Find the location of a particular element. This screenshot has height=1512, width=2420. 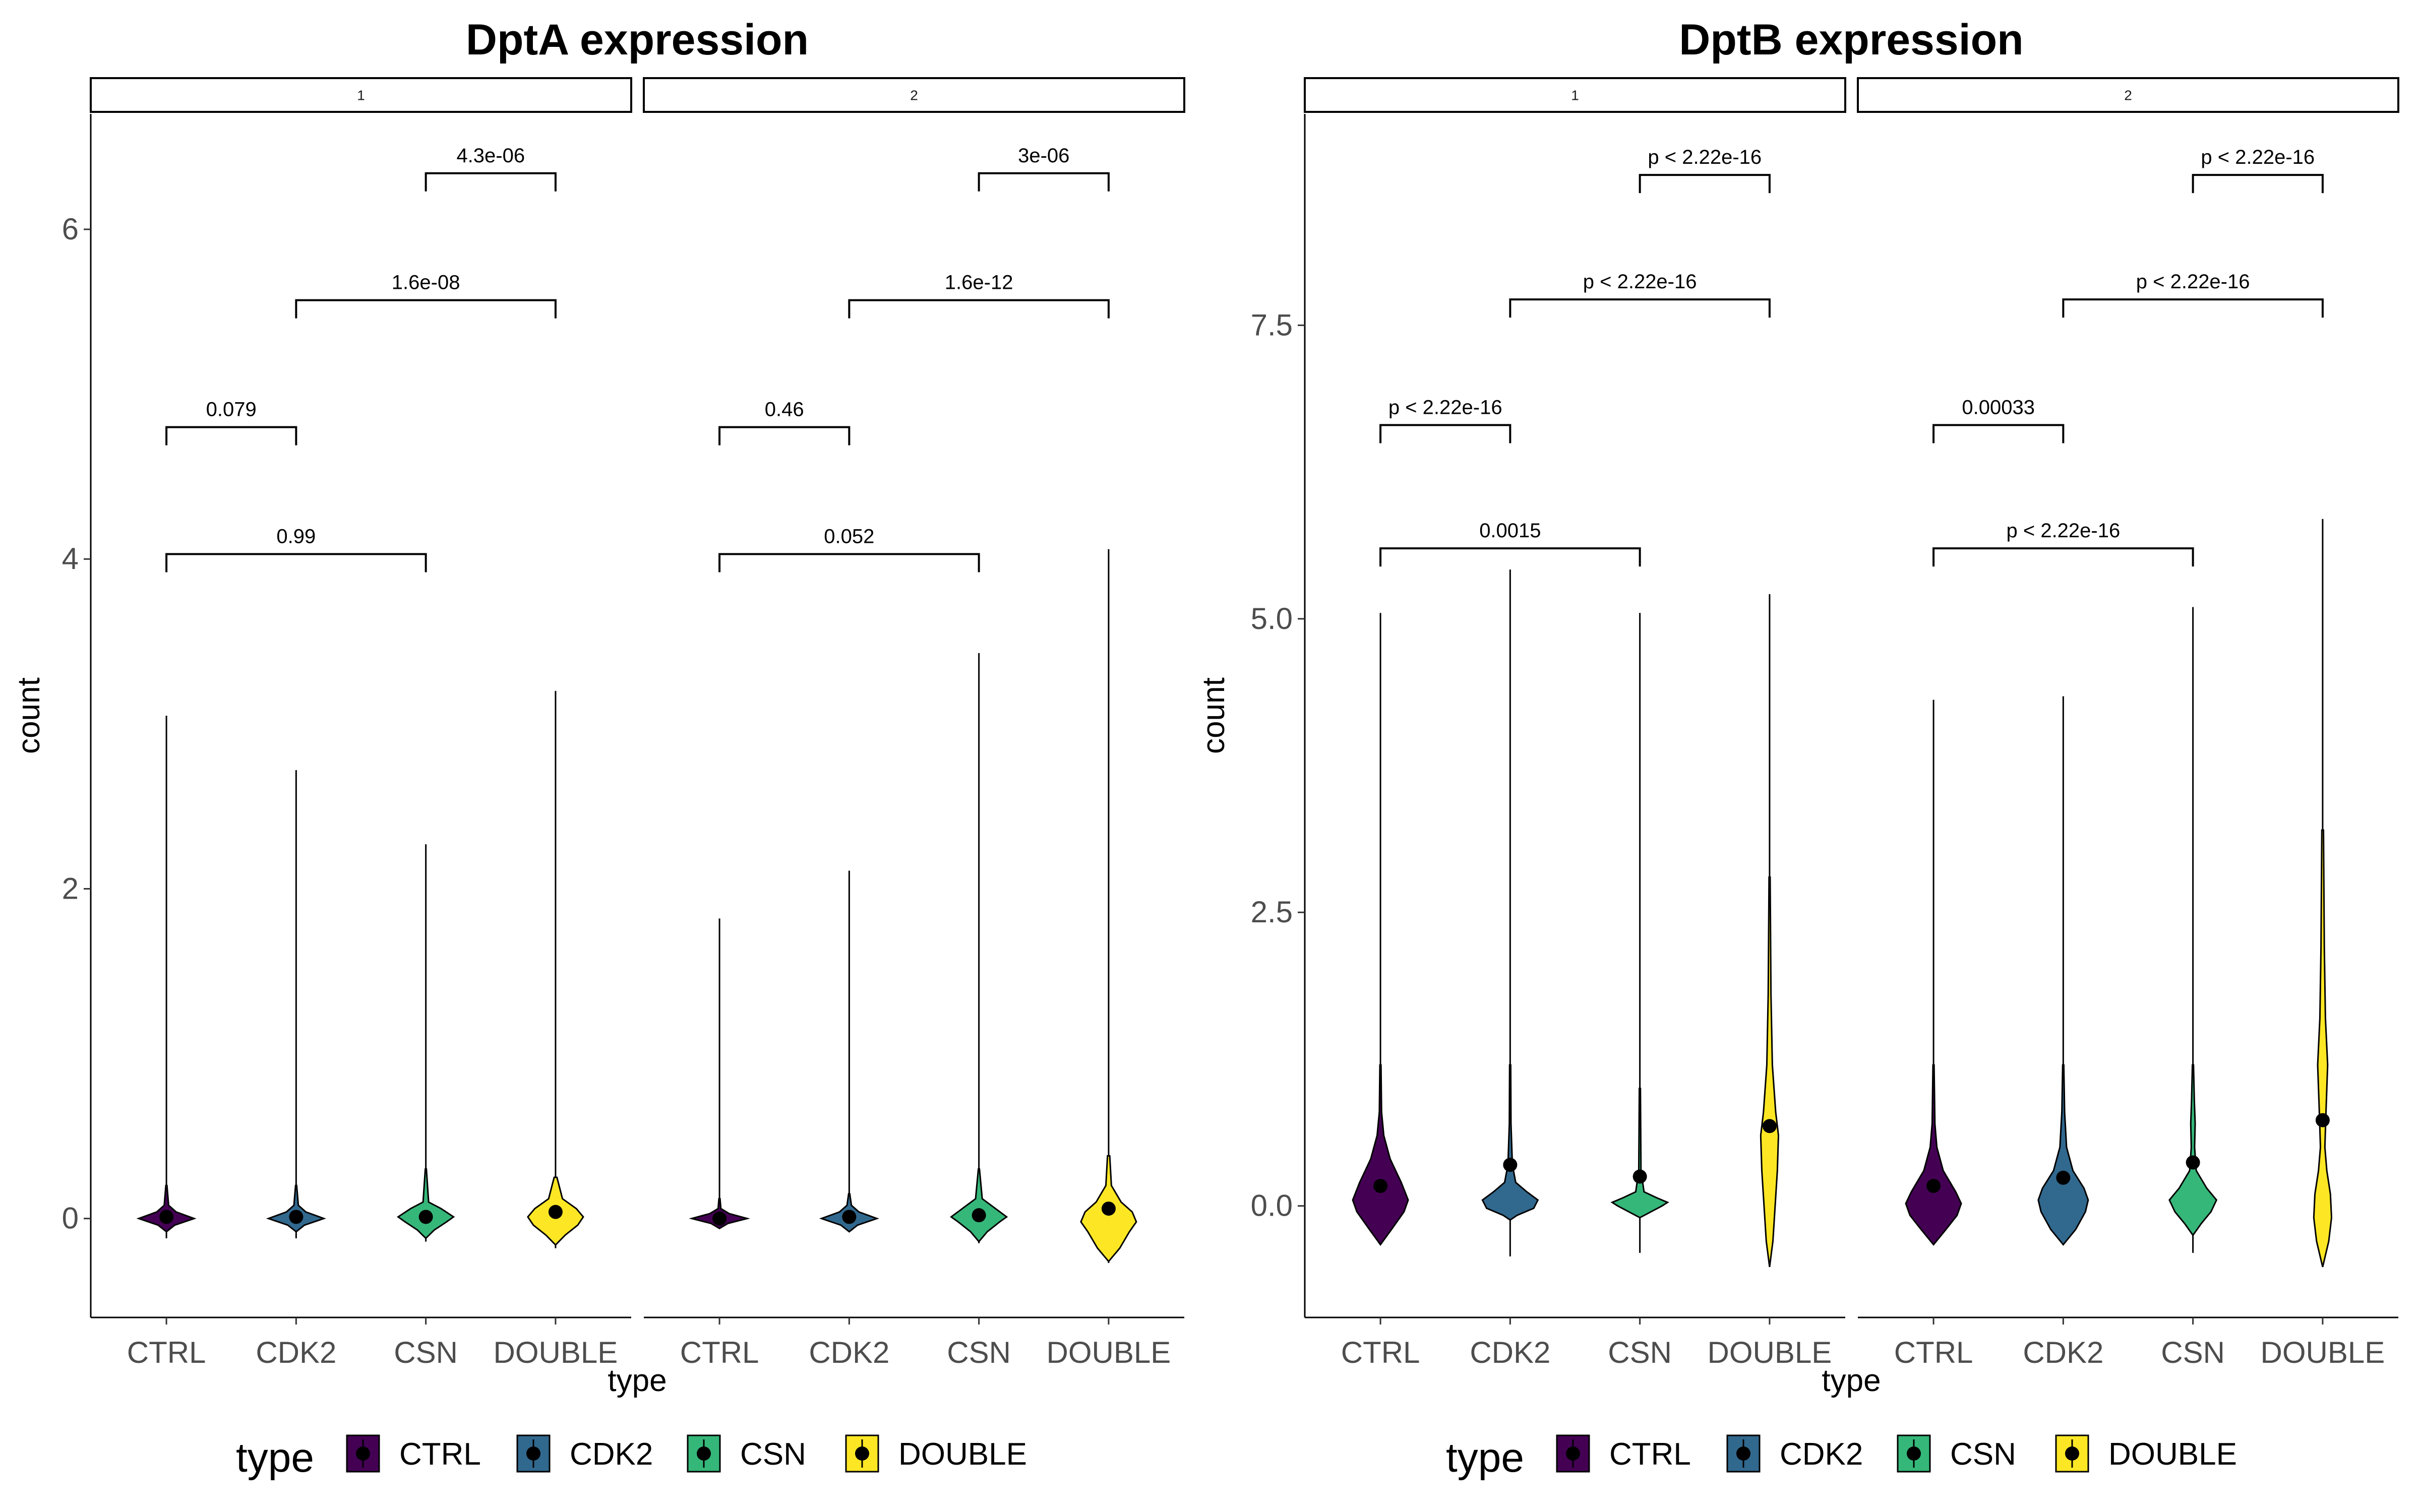

y-tick-label: 2.5 is located at coordinates (1272, 912).